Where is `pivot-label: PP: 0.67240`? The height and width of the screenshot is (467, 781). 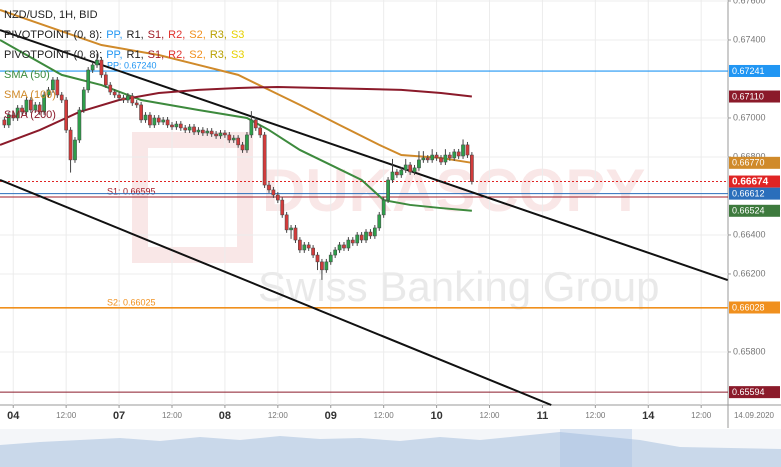
pivot-label: PP: 0.67240 is located at coordinates (132, 66).